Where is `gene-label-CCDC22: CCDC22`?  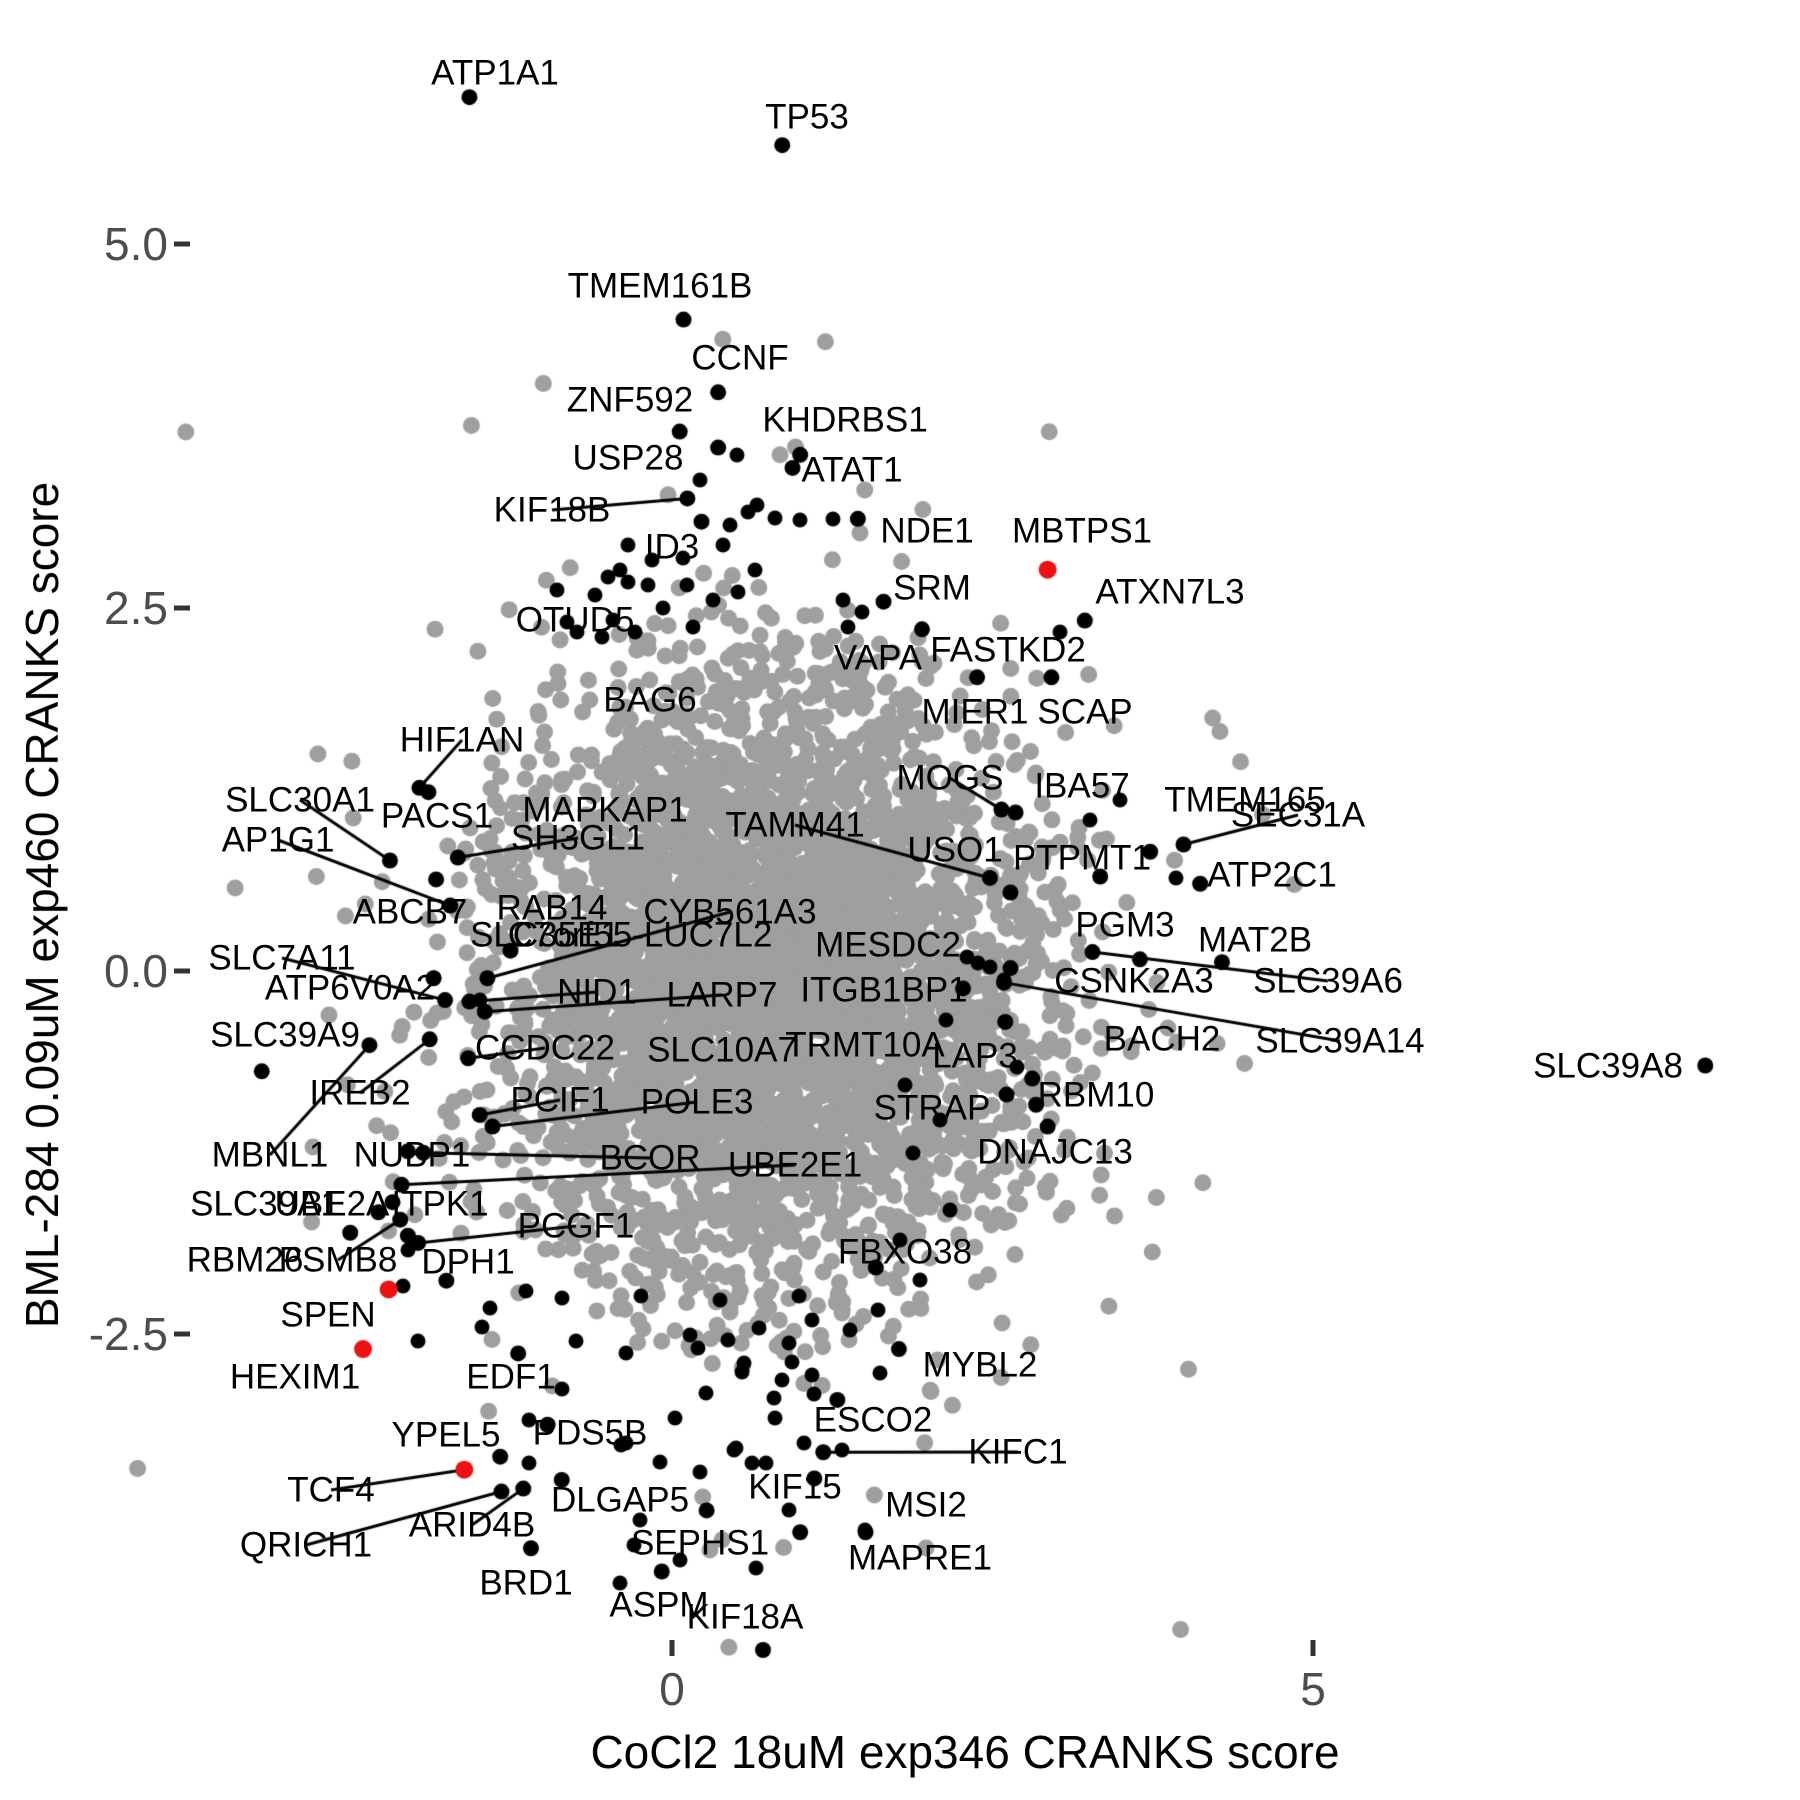
gene-label-CCDC22: CCDC22 is located at coordinates (545, 1048).